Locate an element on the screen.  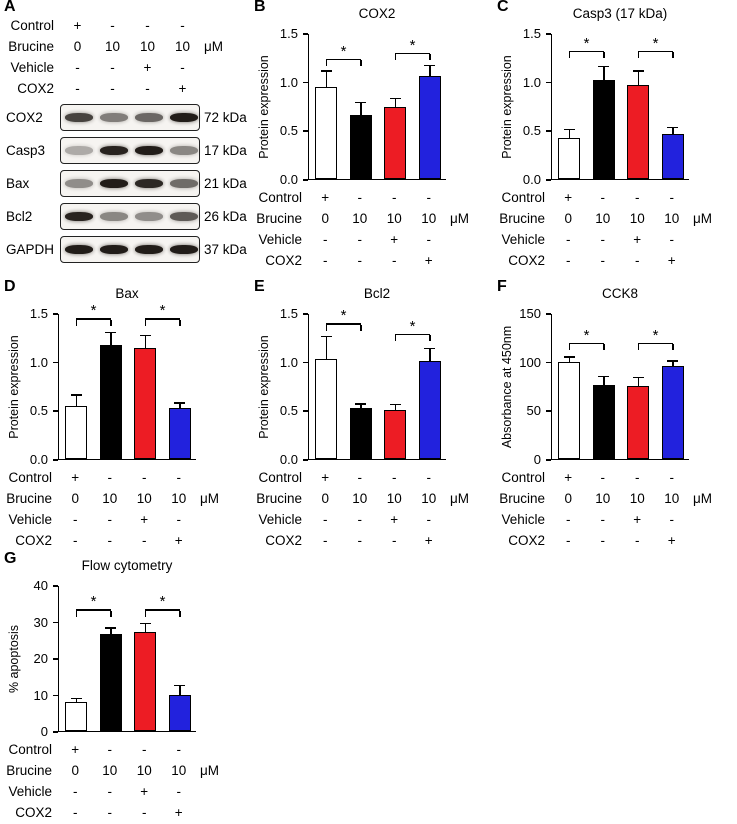
panel-label-F: F is located at coordinates (502, 286).